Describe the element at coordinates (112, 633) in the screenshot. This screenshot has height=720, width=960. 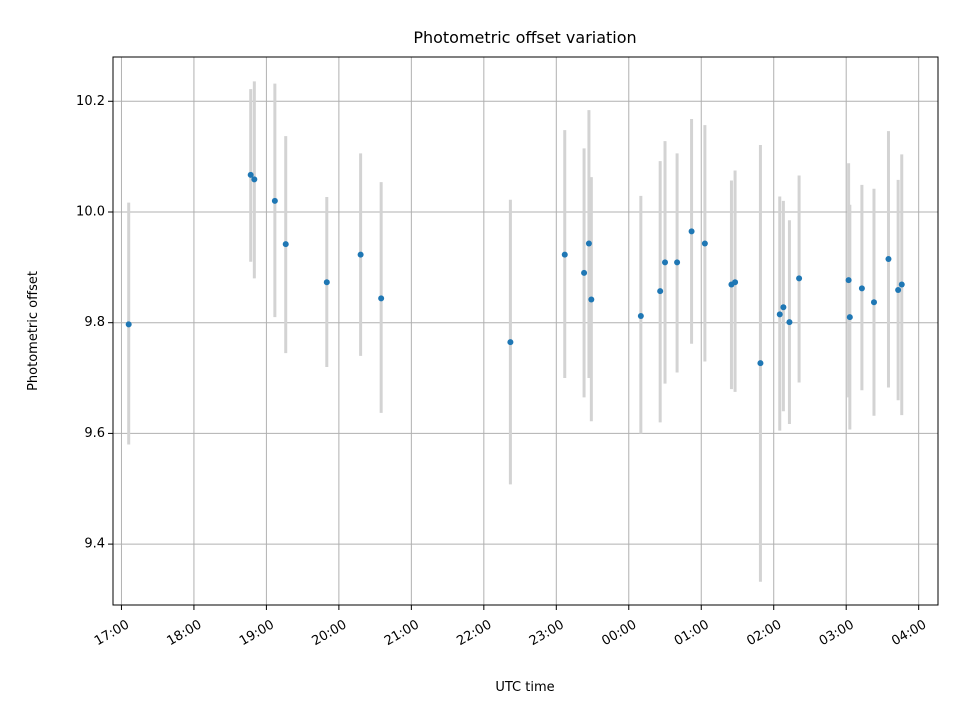
I see `x-tick-label: 17:00` at that location.